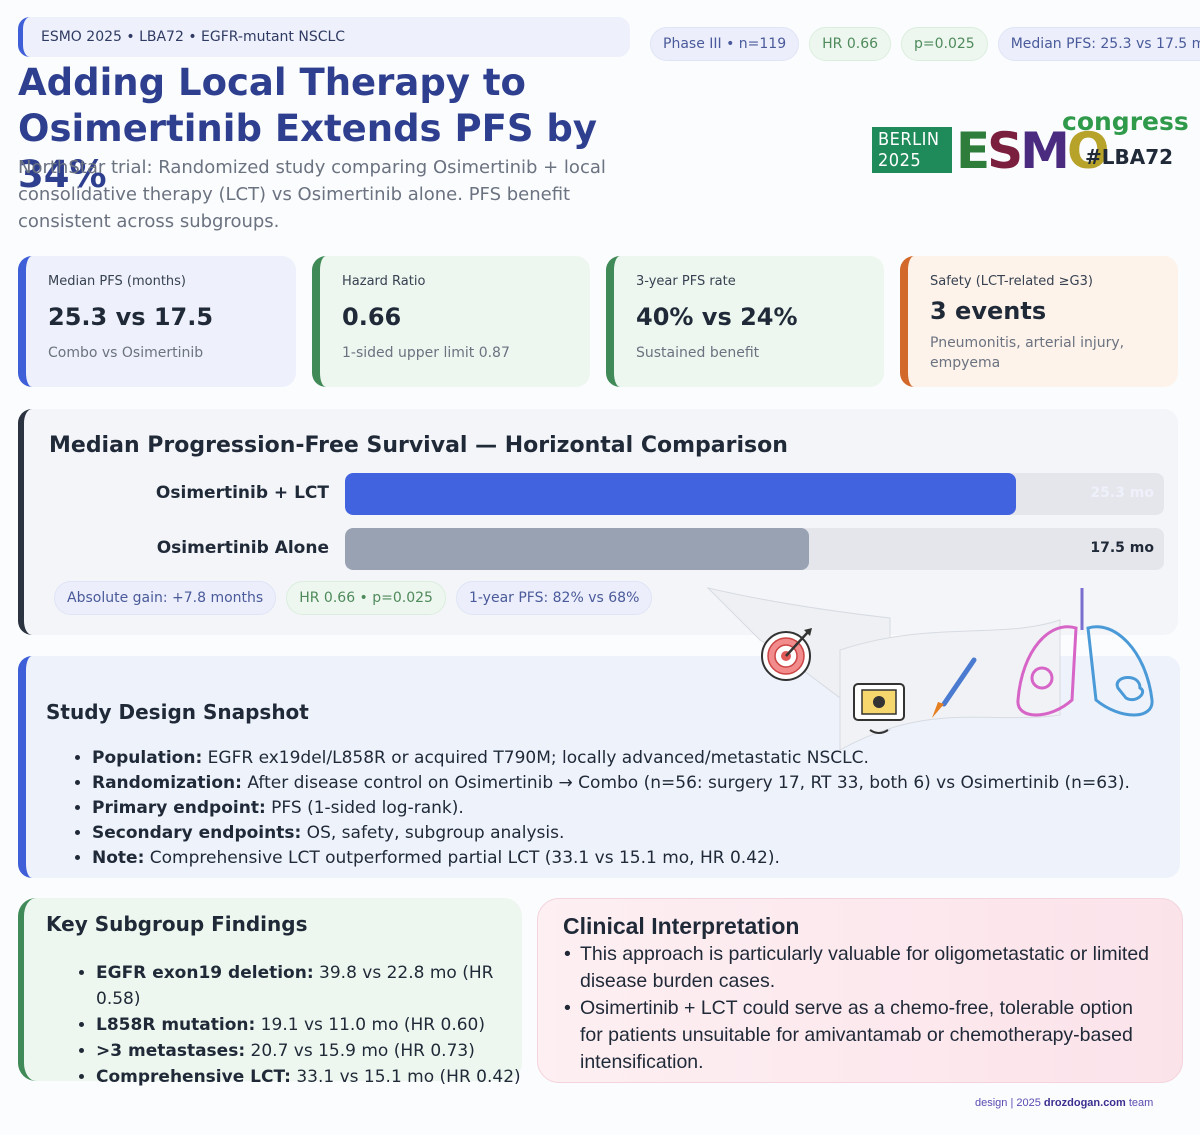 The width and height of the screenshot is (1200, 1135). What do you see at coordinates (879, 708) in the screenshot?
I see `radiation-machine-icon` at bounding box center [879, 708].